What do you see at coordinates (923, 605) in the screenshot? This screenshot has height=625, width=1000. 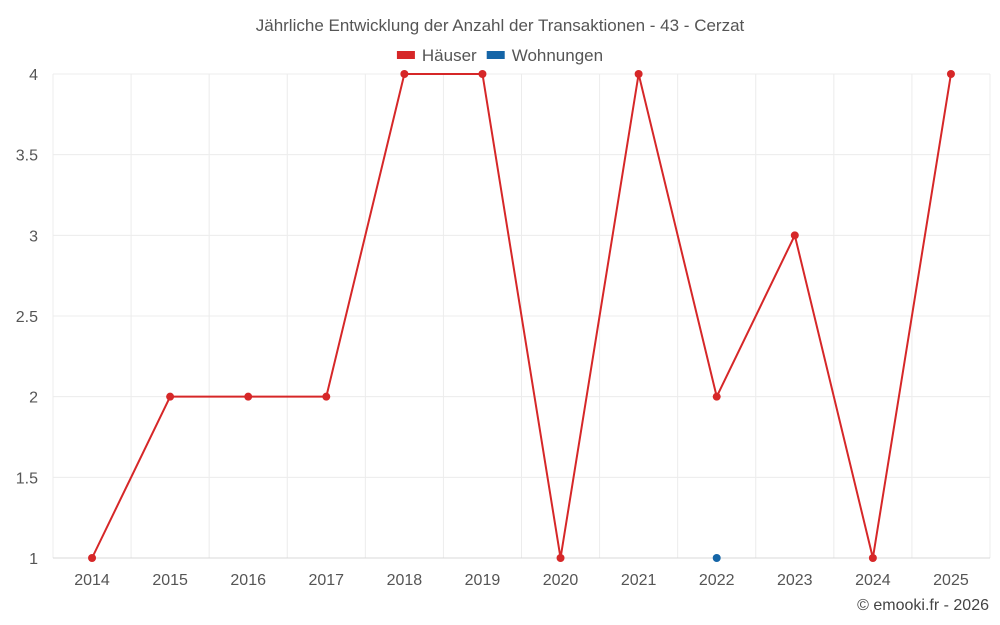 I see `credit-text: © emooki.fr - 2026` at bounding box center [923, 605].